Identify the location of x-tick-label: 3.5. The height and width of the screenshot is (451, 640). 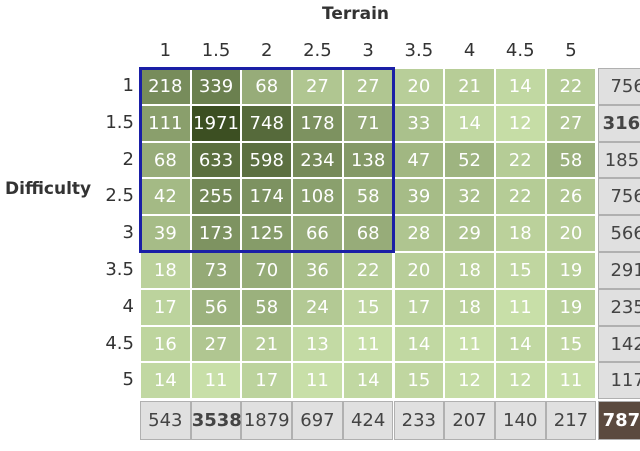
(419, 50).